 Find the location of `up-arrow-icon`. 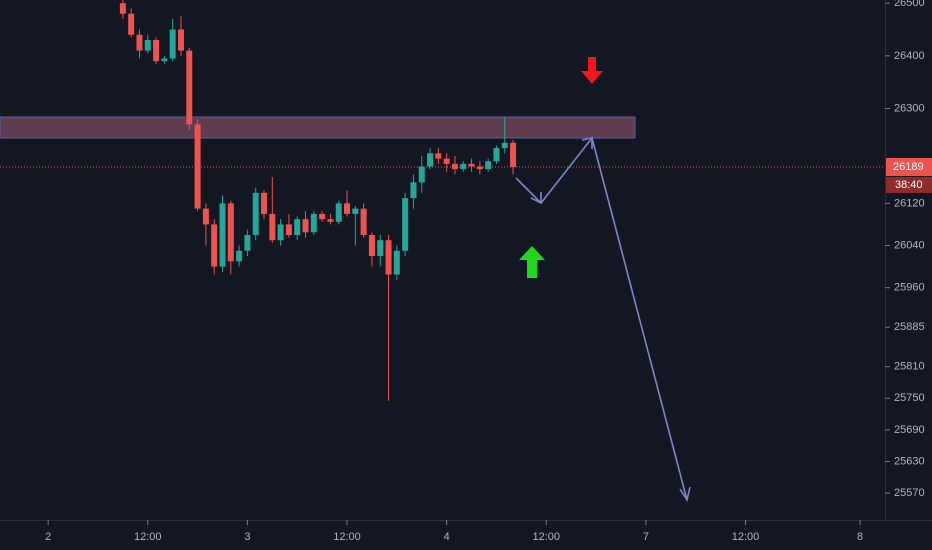

up-arrow-icon is located at coordinates (532, 262).